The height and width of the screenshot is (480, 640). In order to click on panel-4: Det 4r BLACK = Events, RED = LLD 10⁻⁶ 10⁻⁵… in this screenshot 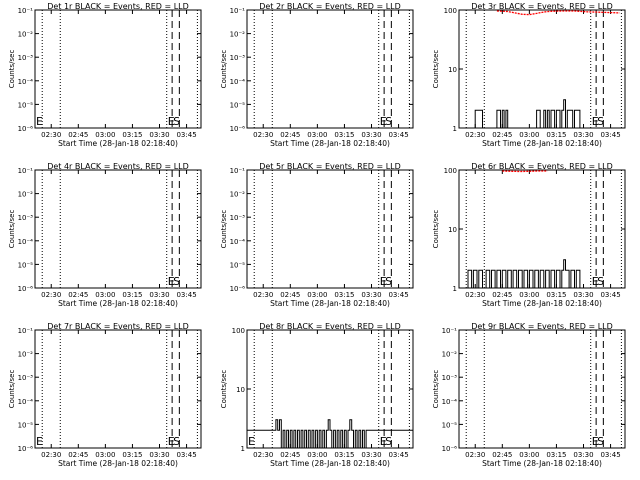, I will do `click(105, 235)`.